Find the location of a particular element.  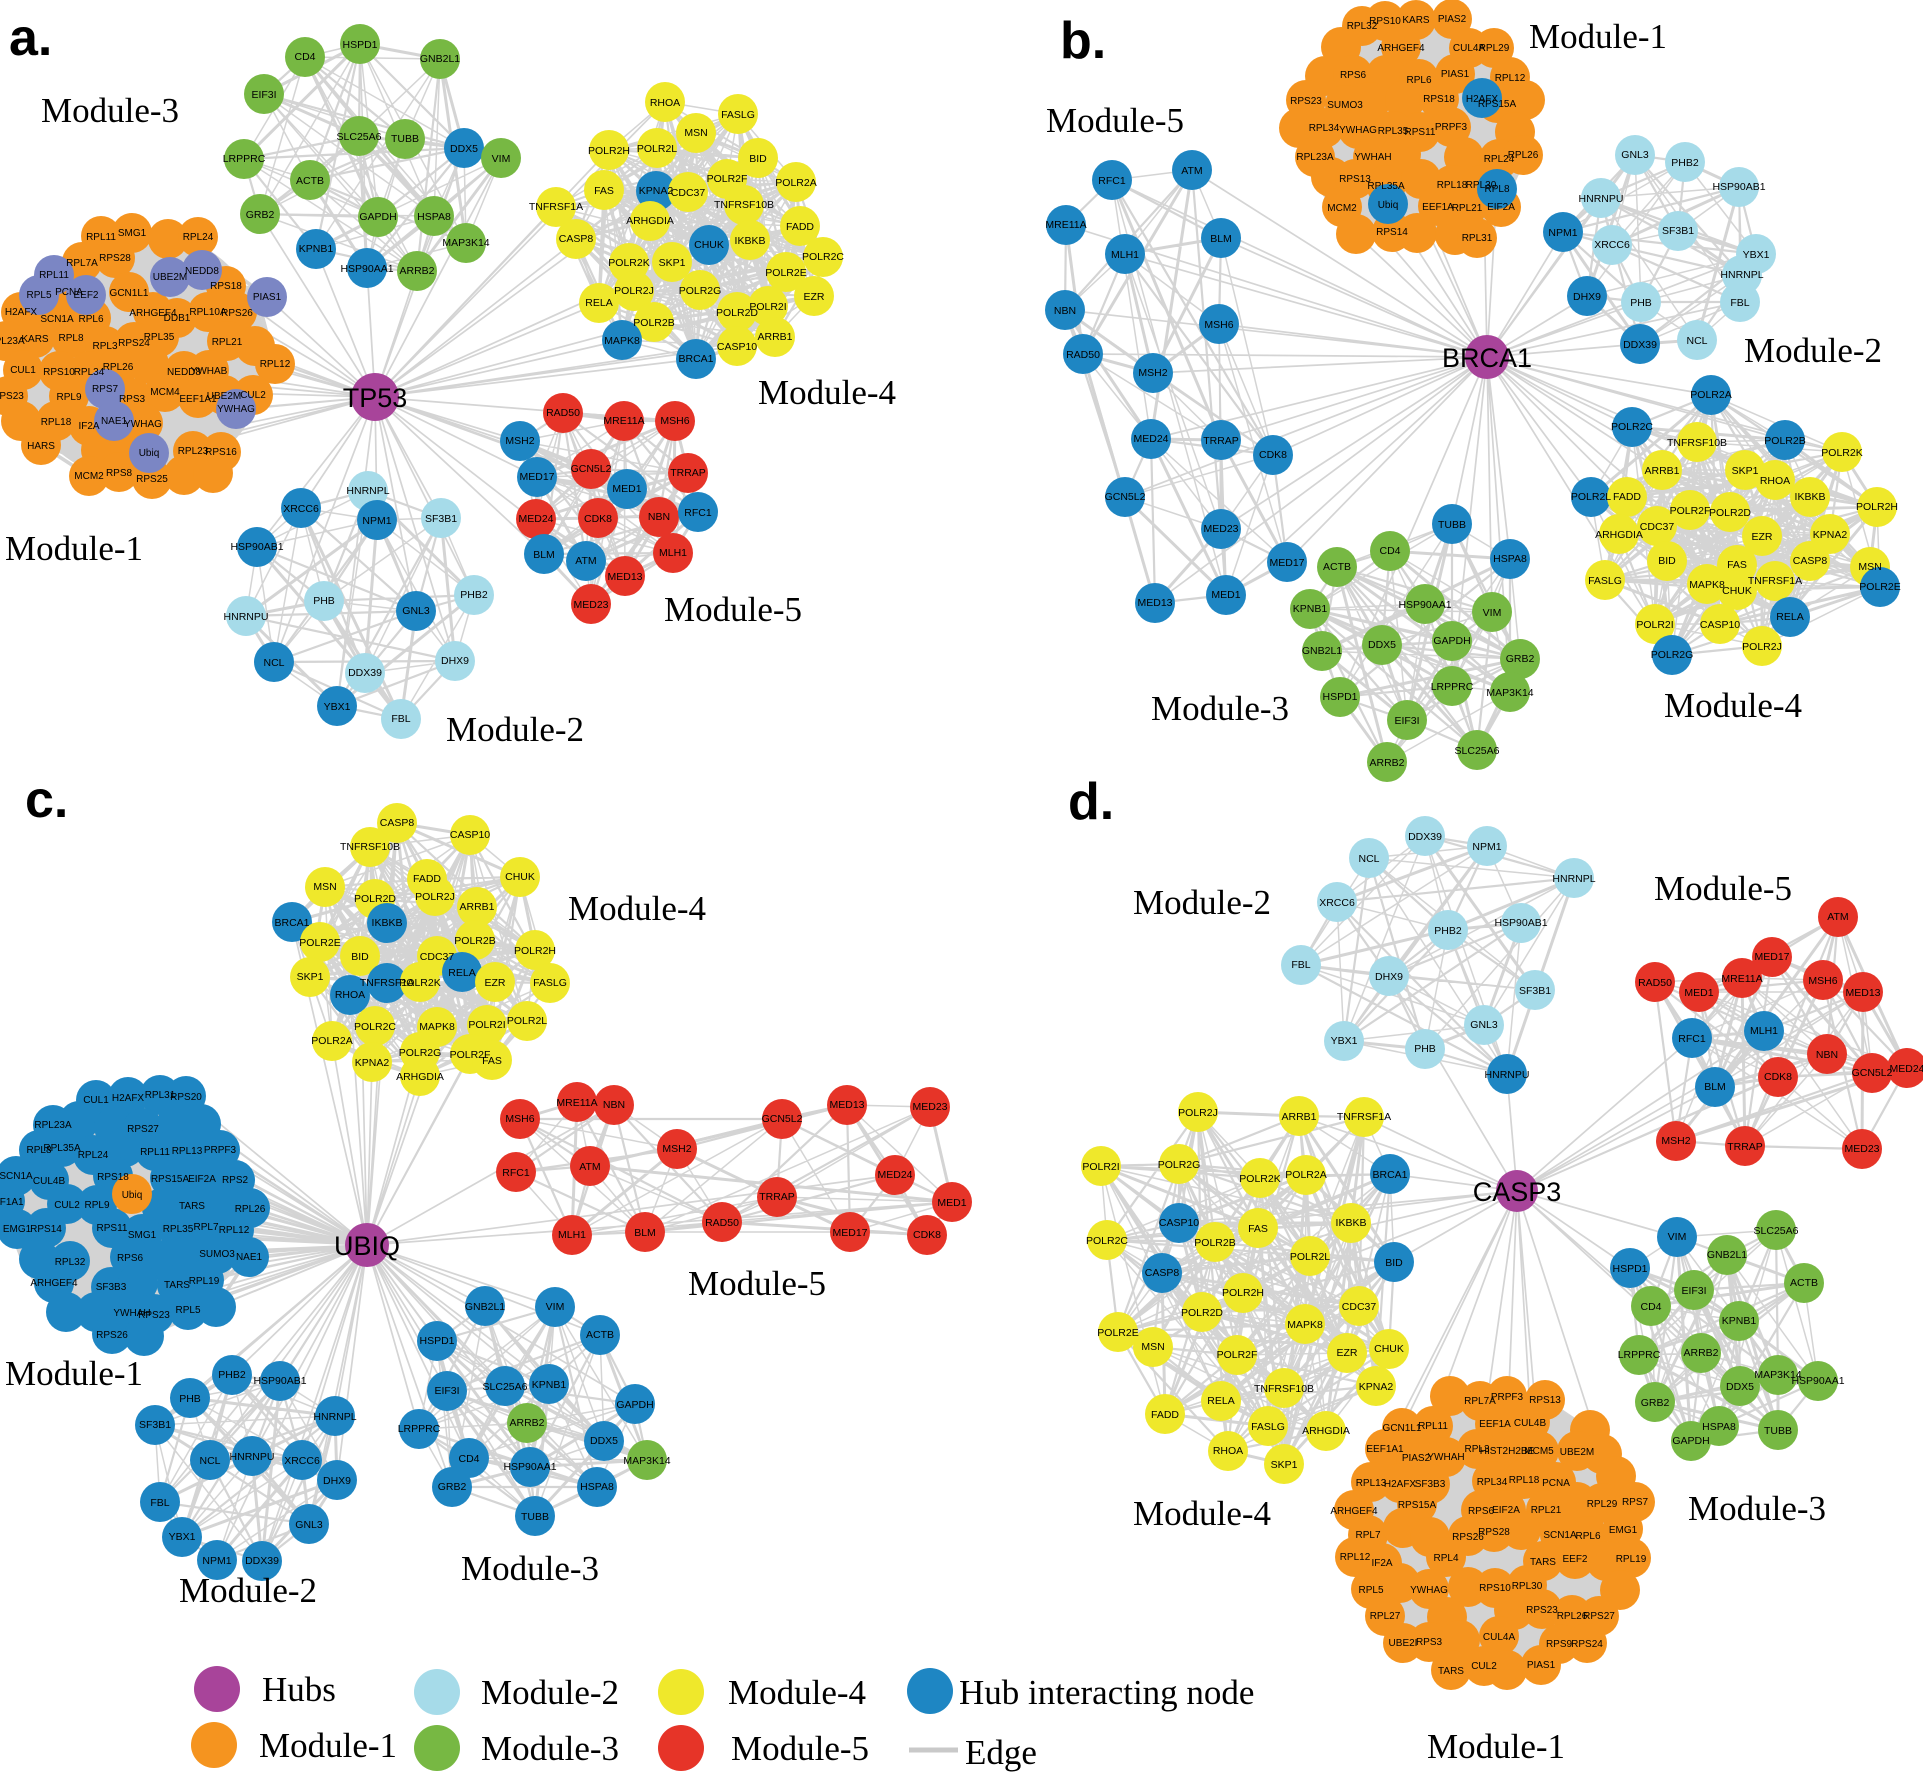

svg-text: DDX5 is located at coordinates (464, 149).